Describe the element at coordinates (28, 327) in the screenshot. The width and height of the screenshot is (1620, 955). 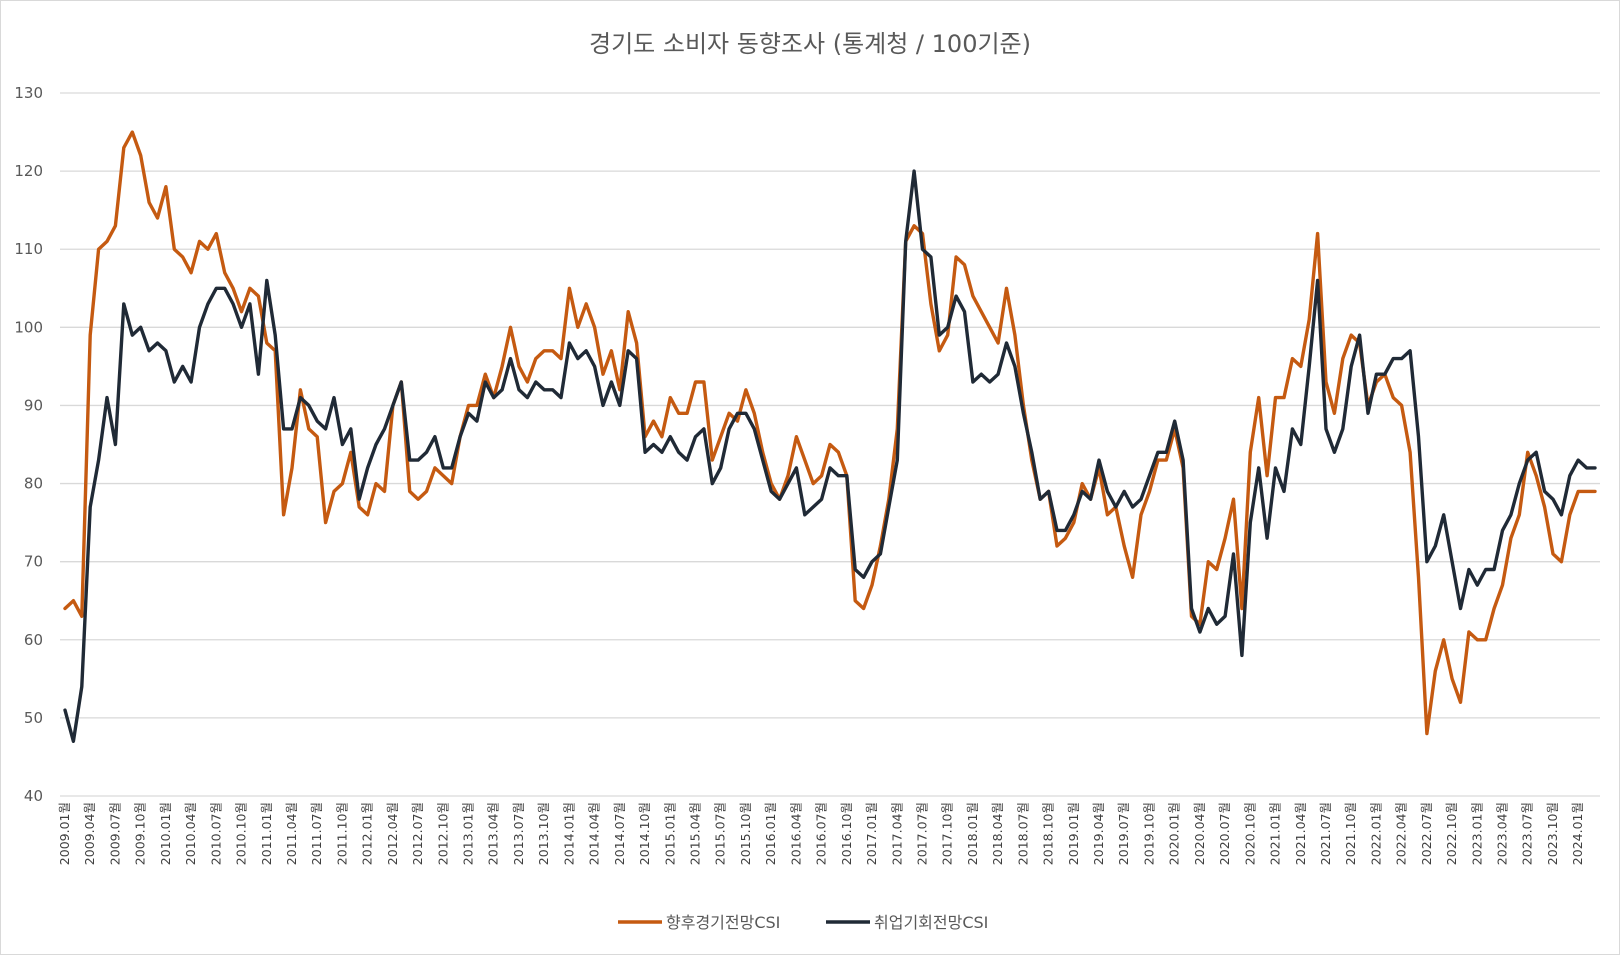
I see `y-tick-label: 100` at that location.